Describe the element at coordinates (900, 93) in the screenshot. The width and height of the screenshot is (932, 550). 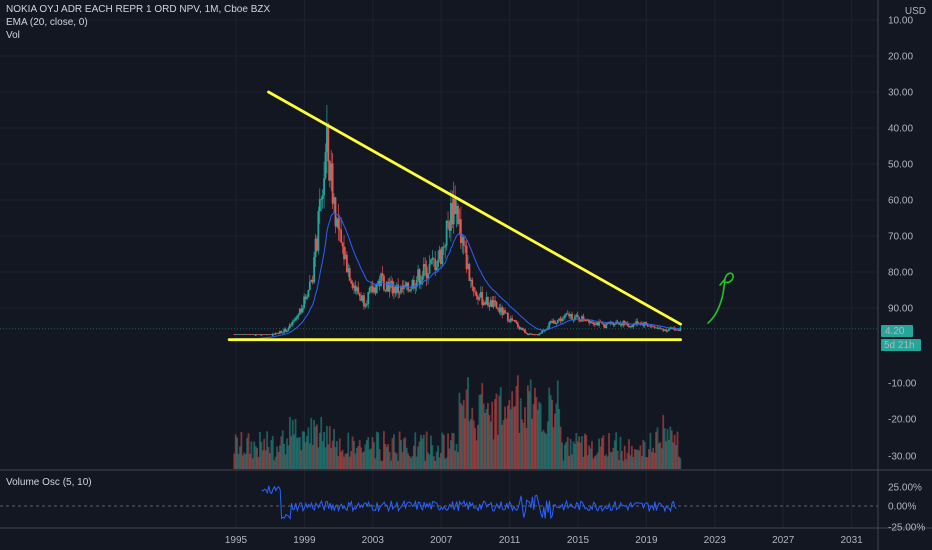
I see `price-tick-label: 30.00` at that location.